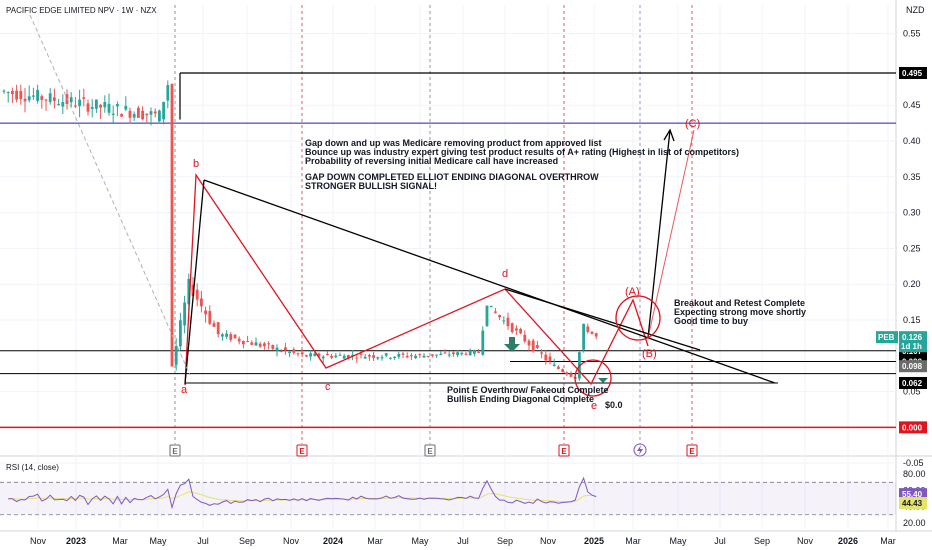  I want to click on rsi-ma-text: 44.43, so click(912, 503).